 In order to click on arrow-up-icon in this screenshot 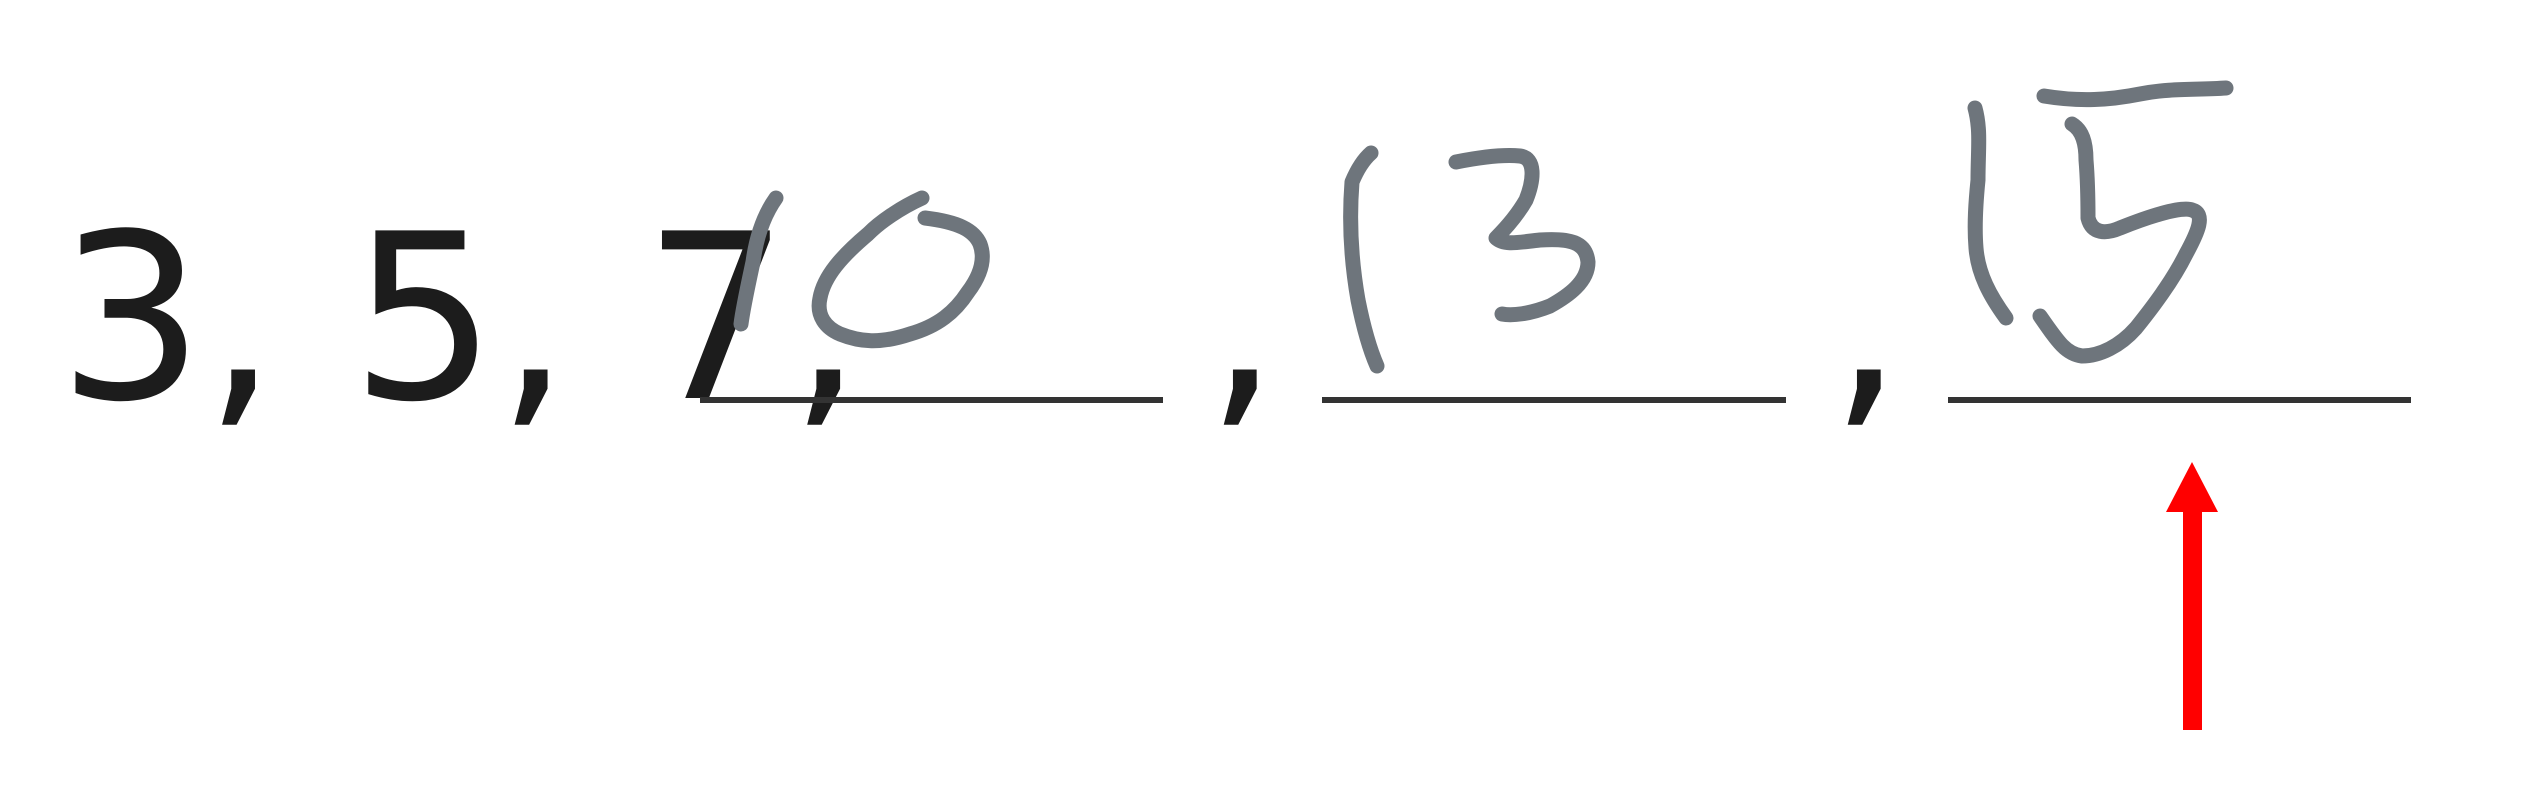, I will do `click(2192, 596)`.